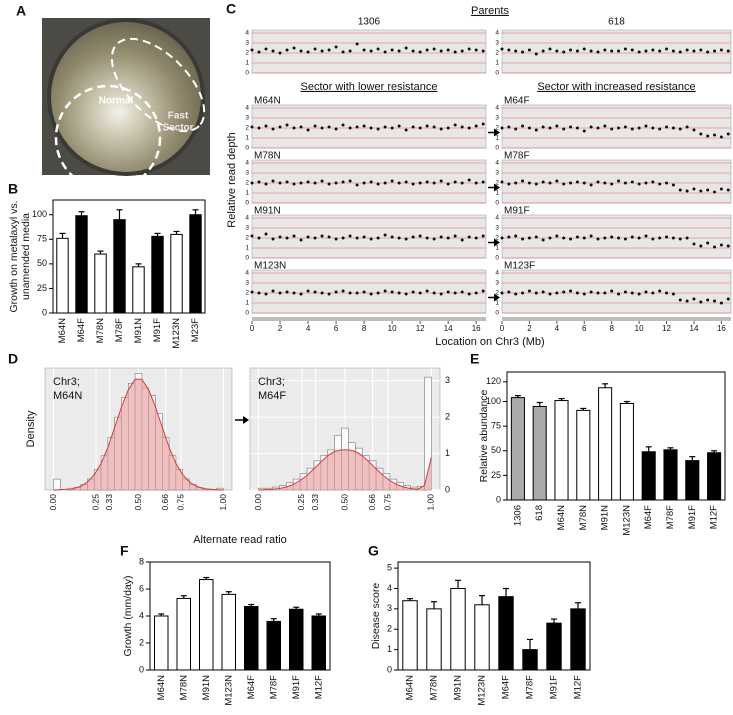 This screenshot has width=733, height=715. I want to click on panel-name: M78F, so click(517, 156).